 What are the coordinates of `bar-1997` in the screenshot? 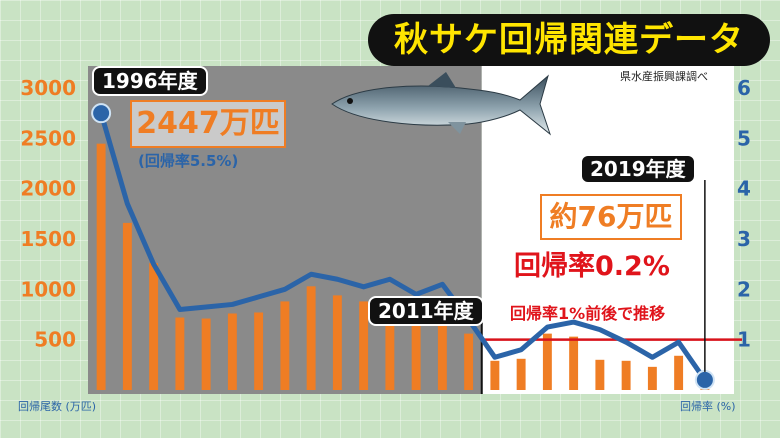 It's located at (127, 306).